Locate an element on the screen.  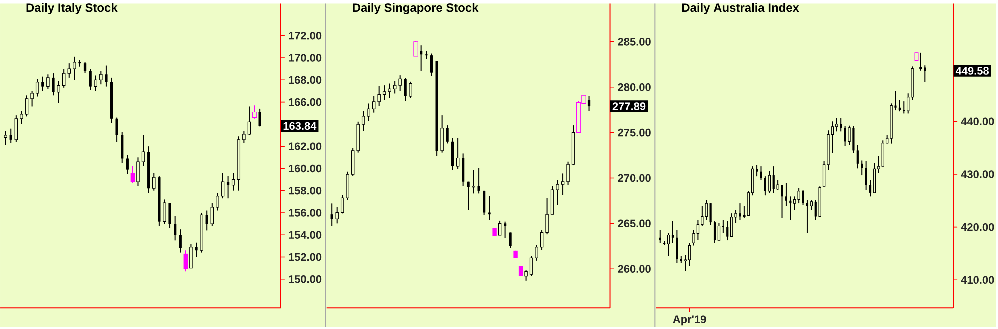
y-tick-label: 410.00 is located at coordinates (977, 280).